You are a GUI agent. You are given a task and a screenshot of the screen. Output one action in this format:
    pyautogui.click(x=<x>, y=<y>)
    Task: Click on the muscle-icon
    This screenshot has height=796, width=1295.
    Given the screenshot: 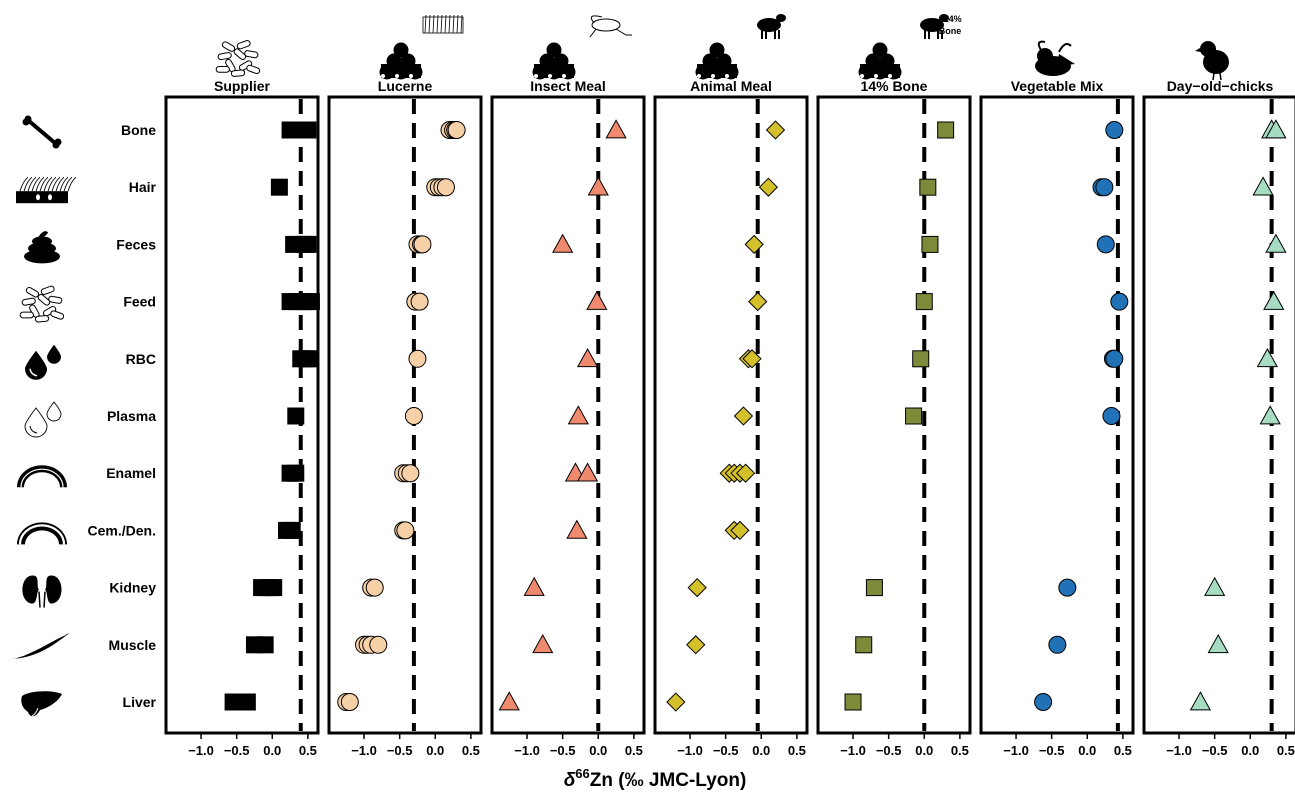 What is the action you would take?
    pyautogui.click(x=42, y=645)
    